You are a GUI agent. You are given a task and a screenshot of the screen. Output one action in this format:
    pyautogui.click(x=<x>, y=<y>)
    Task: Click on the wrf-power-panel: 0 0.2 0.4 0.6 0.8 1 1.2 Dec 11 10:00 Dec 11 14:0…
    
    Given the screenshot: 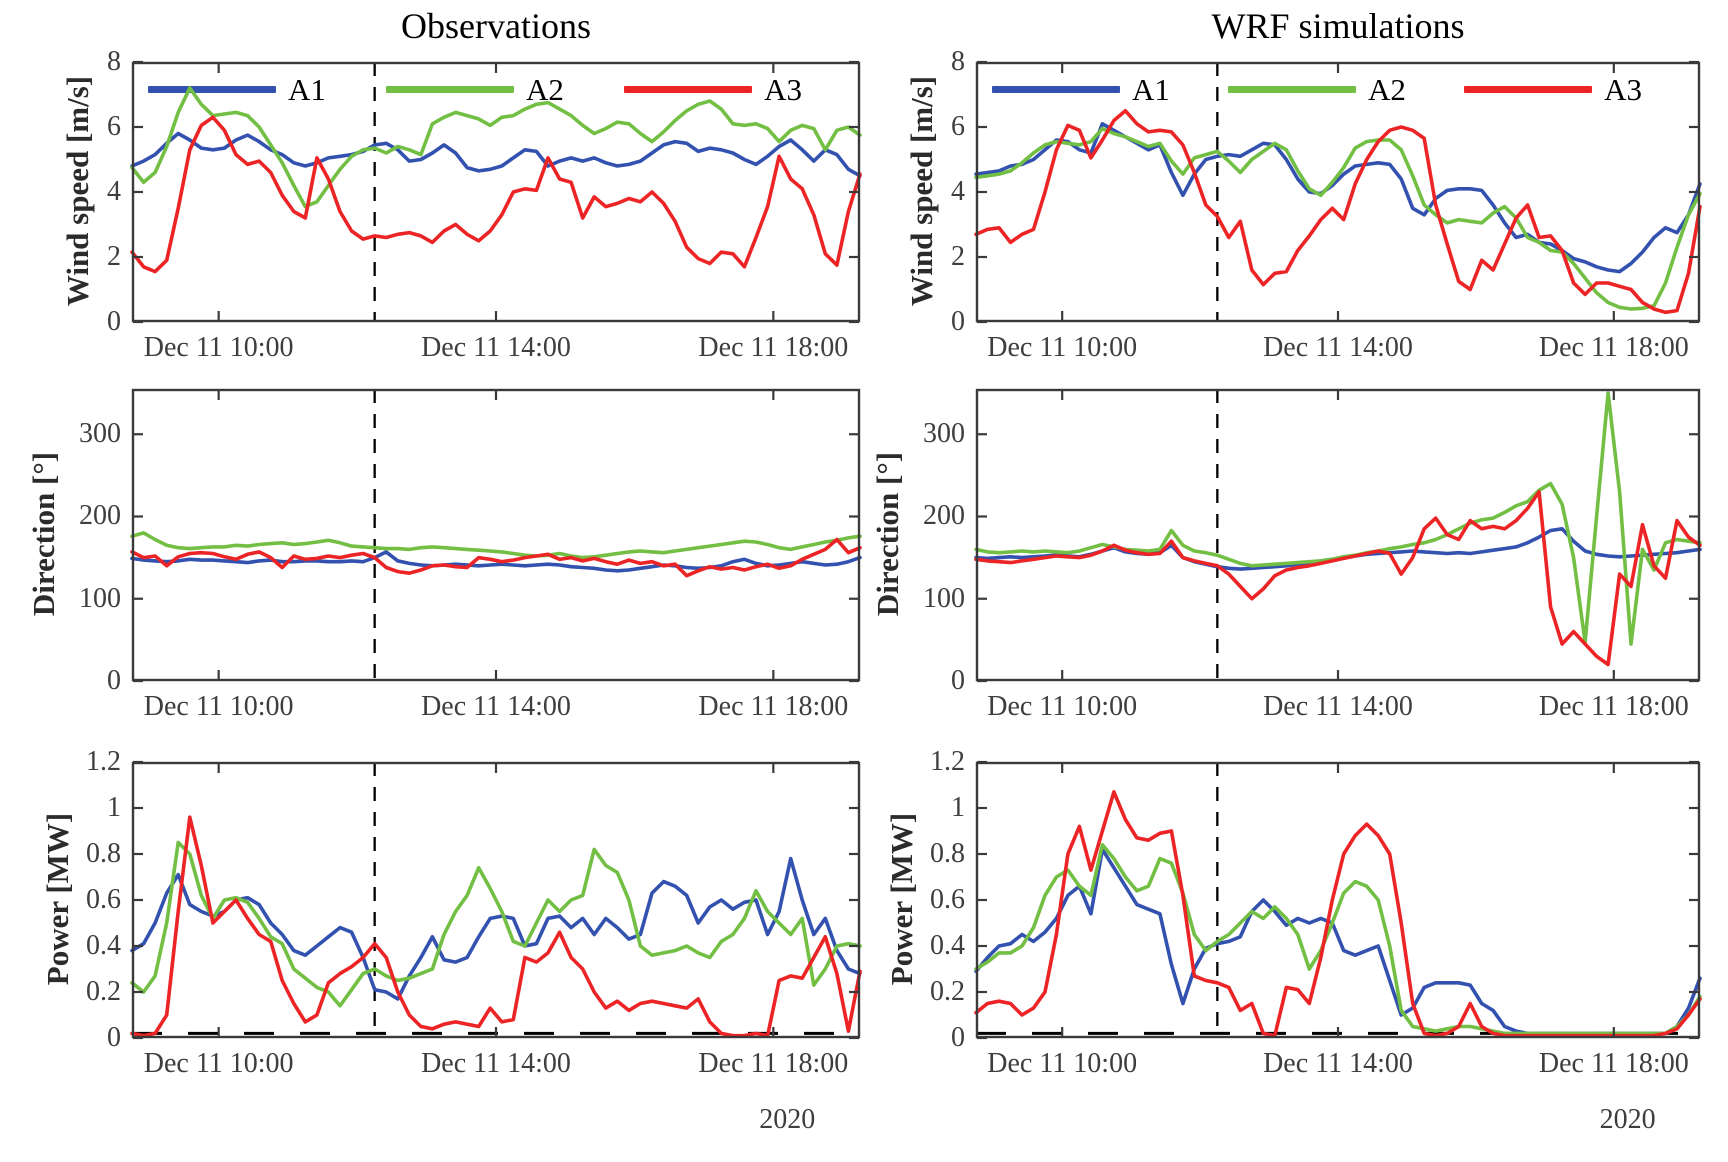 What is the action you would take?
    pyautogui.click(x=1316, y=940)
    